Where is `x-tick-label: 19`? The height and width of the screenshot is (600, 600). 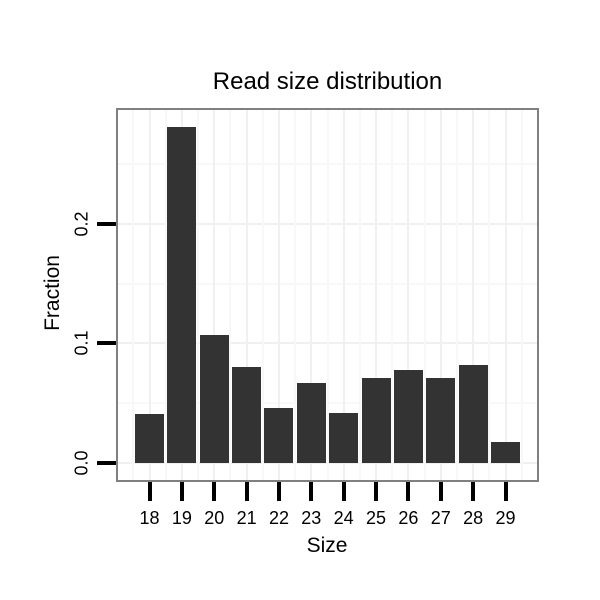
x-tick-label: 19 is located at coordinates (181, 518).